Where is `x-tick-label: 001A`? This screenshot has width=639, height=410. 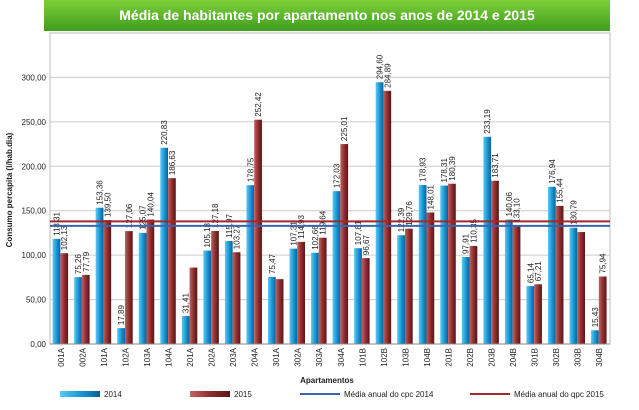 x-tick-label: 001A is located at coordinates (61, 356).